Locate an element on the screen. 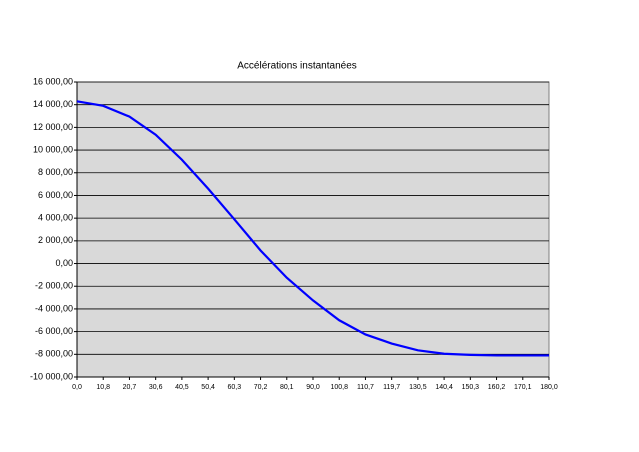 Image resolution: width=639 pixels, height=452 pixels. y-tick-label: 0,00 is located at coordinates (64, 263).